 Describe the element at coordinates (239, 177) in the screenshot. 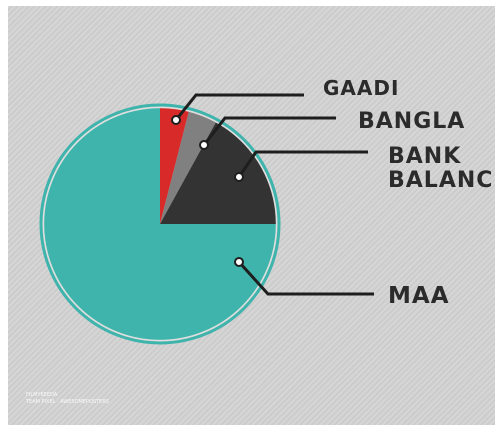

I see `slice-marker-bank-balance` at that location.